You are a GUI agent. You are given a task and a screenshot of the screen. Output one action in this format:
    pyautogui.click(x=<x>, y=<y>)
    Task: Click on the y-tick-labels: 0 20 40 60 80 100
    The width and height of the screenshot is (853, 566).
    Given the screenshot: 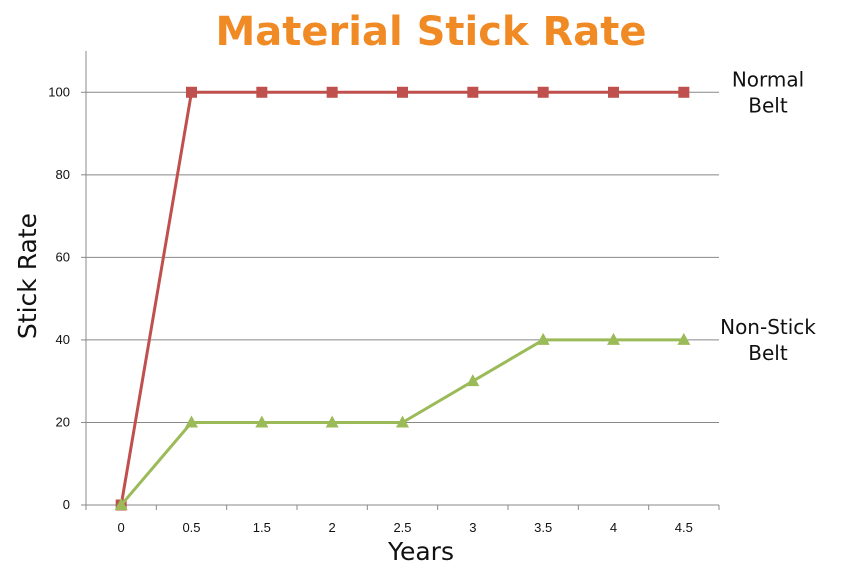 What is the action you would take?
    pyautogui.click(x=59, y=298)
    